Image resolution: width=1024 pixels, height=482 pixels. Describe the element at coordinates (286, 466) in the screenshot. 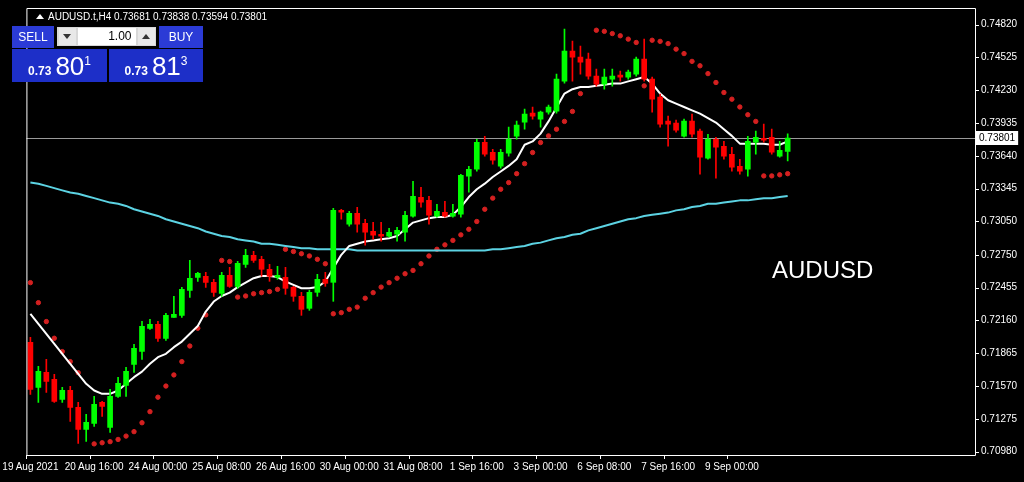

I see `x-tick-label: 26 Aug 16:00` at that location.